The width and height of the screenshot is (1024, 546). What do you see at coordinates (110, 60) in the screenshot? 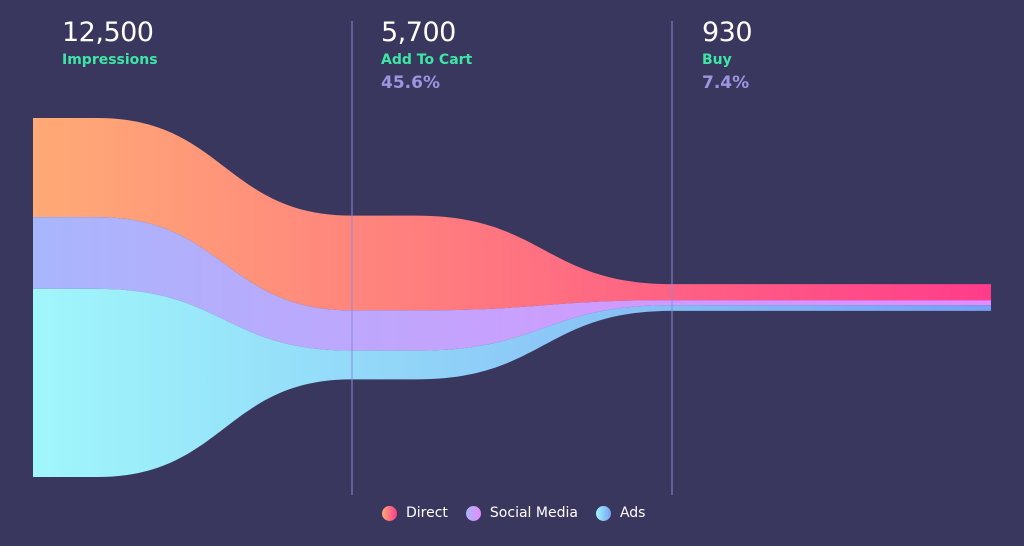
I see `stage-label: Impressions` at bounding box center [110, 60].